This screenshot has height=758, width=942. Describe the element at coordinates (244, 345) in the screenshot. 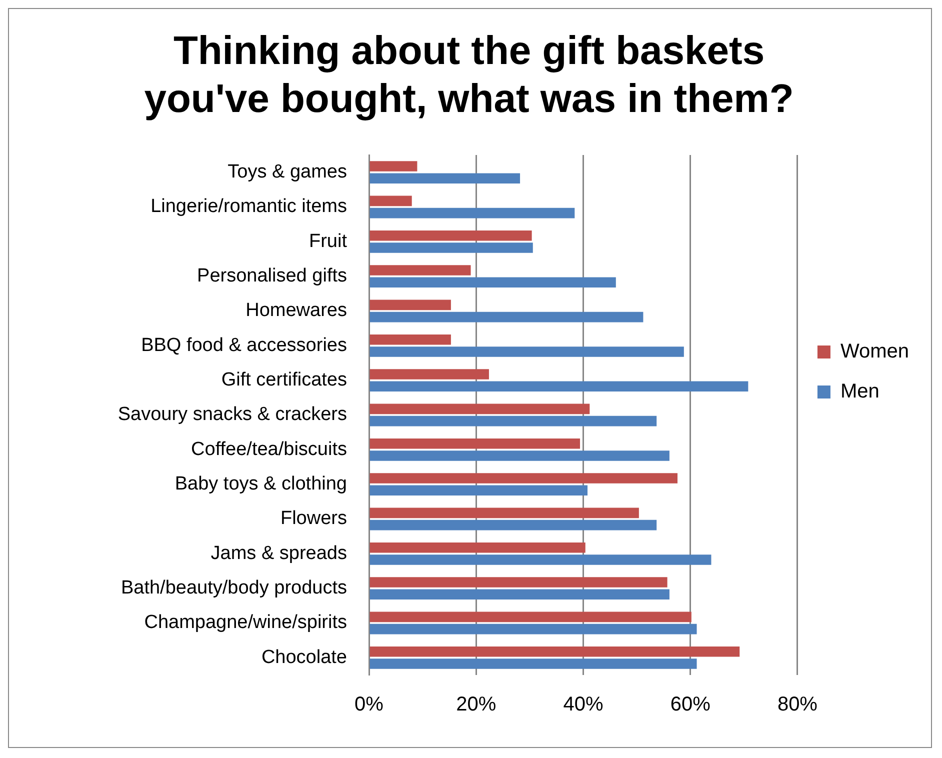

I see `y-tick-label: BBQ food & accessories` at that location.